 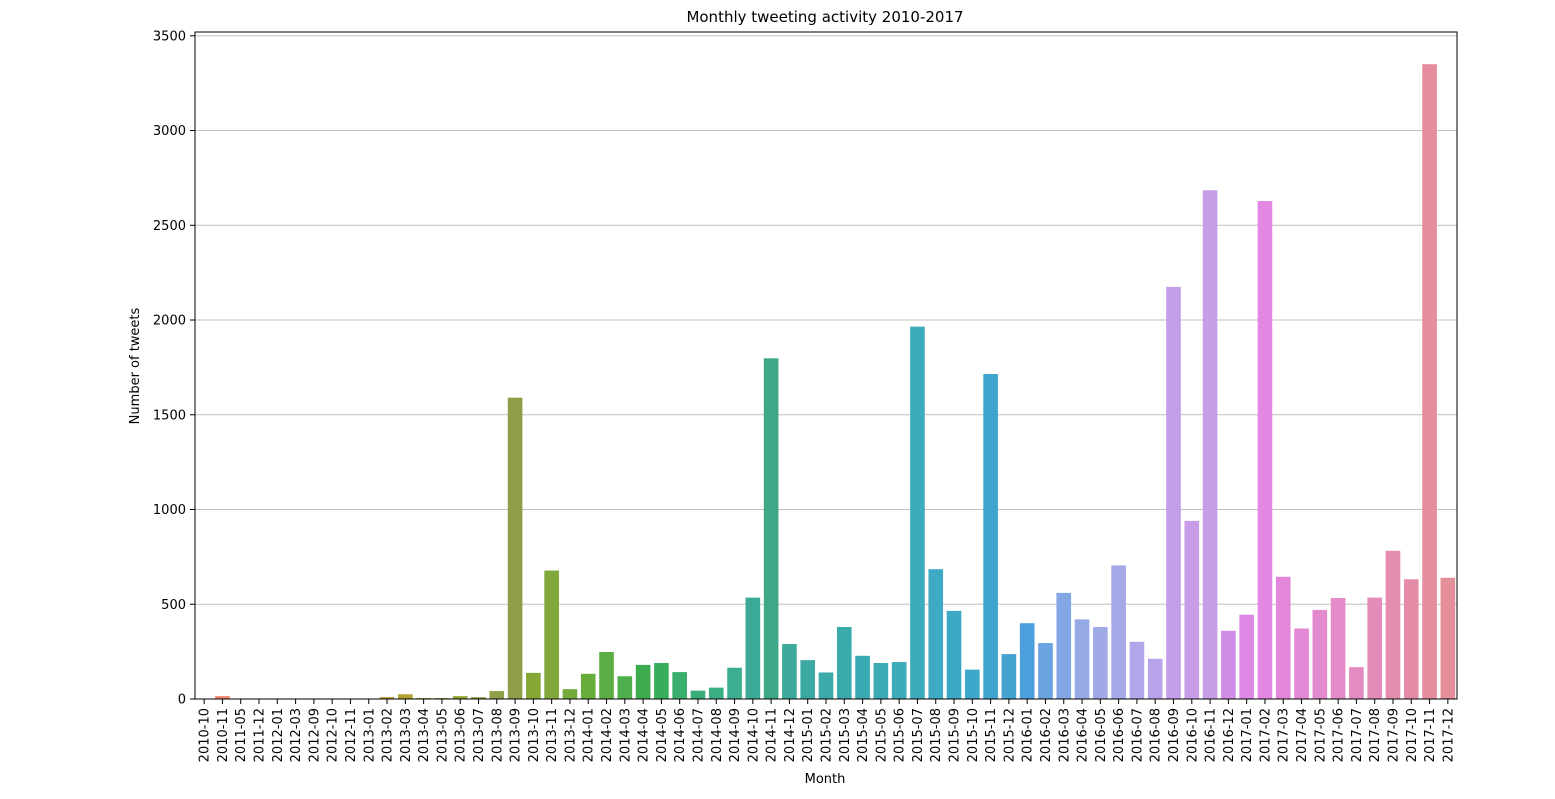 What do you see at coordinates (552, 735) in the screenshot?
I see `x-tick-label: 2013-11` at bounding box center [552, 735].